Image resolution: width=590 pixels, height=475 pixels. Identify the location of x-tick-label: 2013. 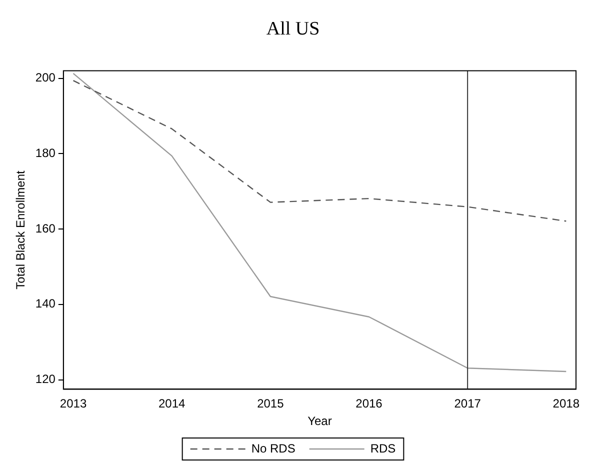
(73, 403).